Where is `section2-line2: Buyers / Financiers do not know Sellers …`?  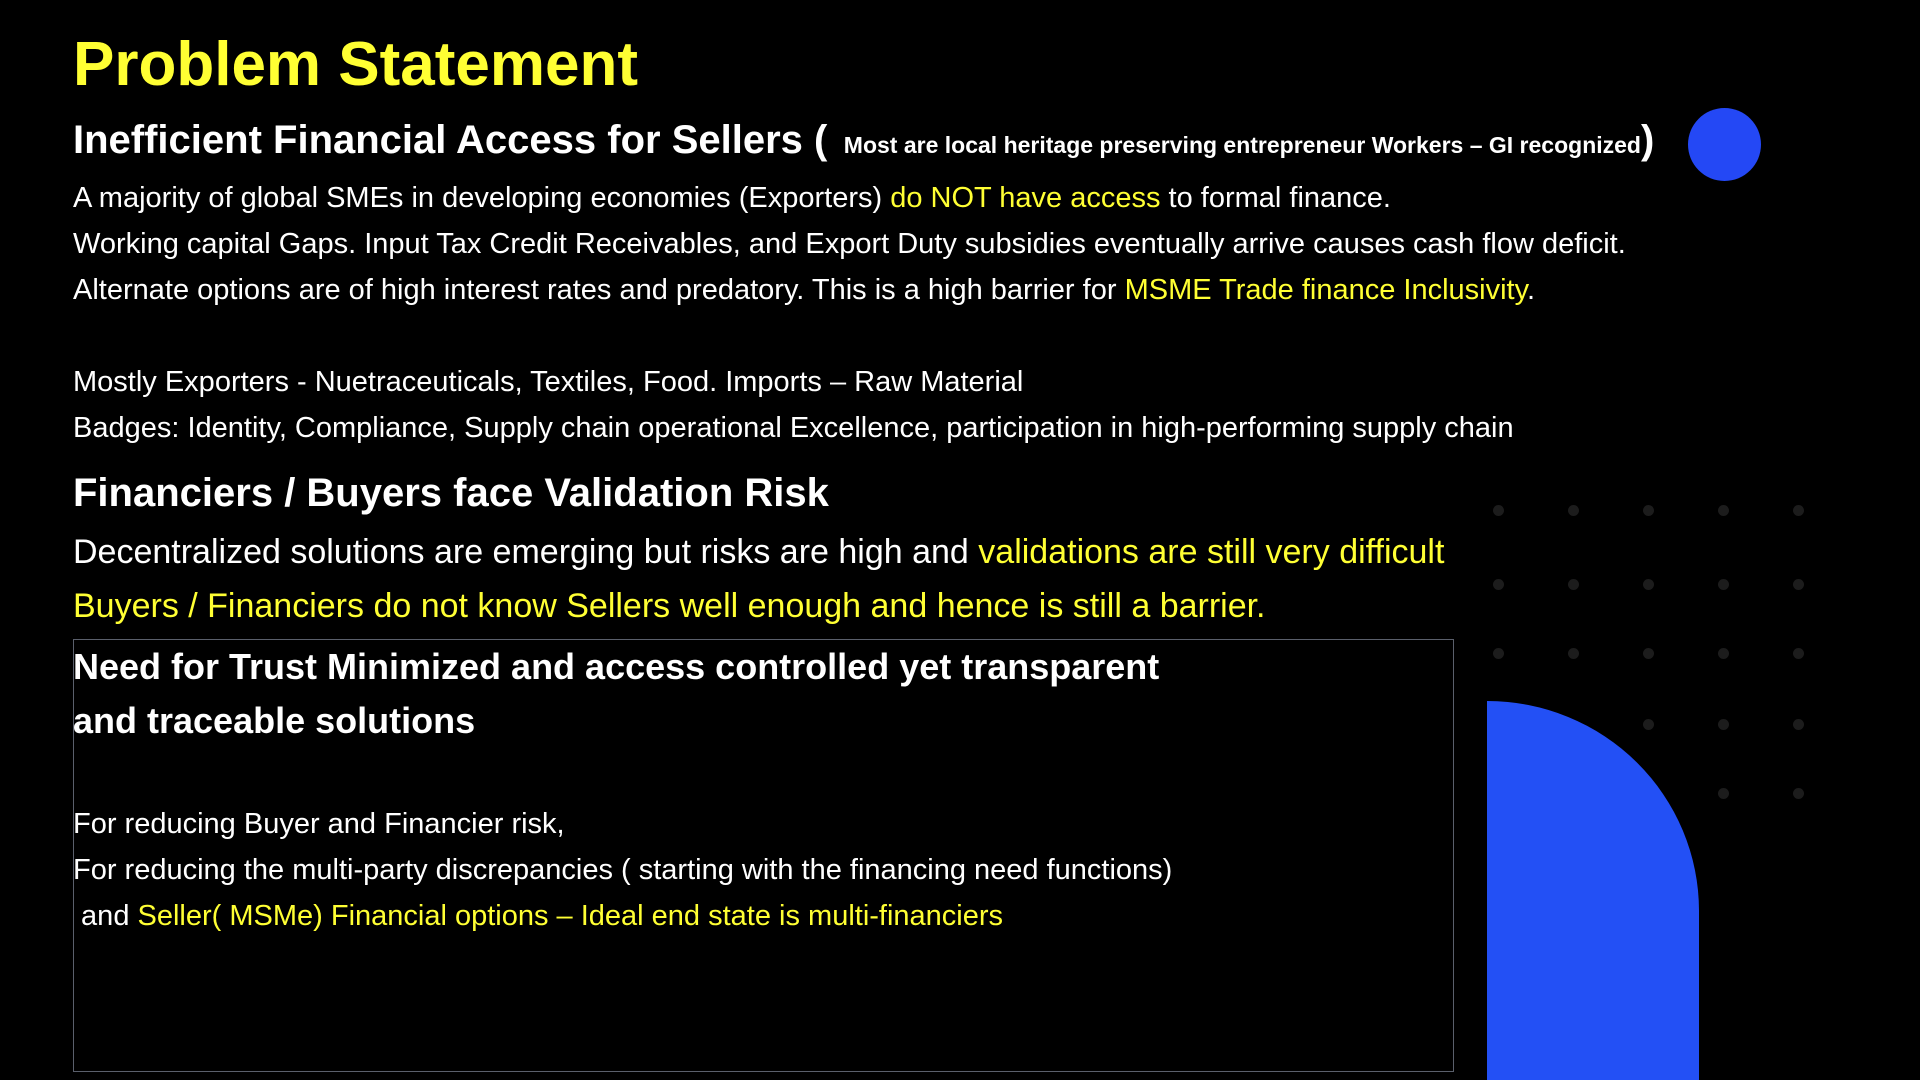
section2-line2: Buyers / Financiers do not know Sellers … is located at coordinates (669, 606).